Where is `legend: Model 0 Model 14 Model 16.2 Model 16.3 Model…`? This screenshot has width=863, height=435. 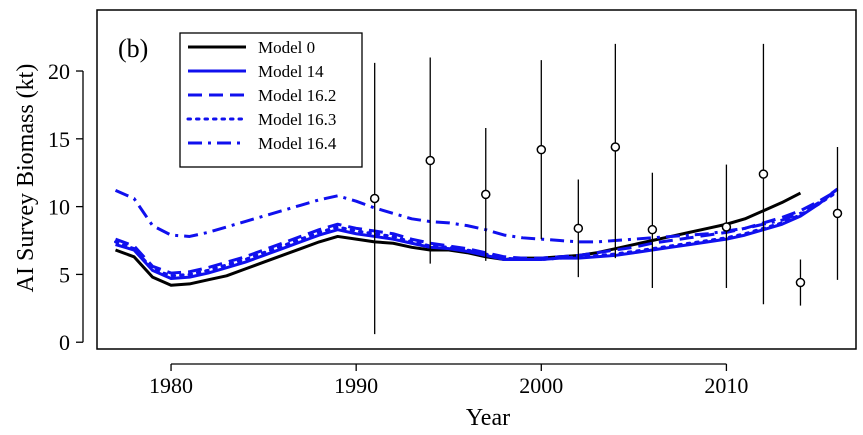 legend: Model 0 Model 14 Model 16.2 Model 16.3 Model… is located at coordinates (271, 100).